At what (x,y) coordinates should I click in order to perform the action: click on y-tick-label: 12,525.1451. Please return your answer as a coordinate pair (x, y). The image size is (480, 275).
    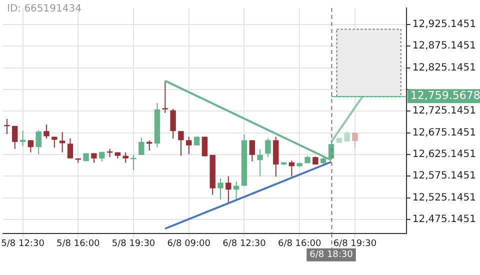
    Looking at the image, I should click on (444, 198).